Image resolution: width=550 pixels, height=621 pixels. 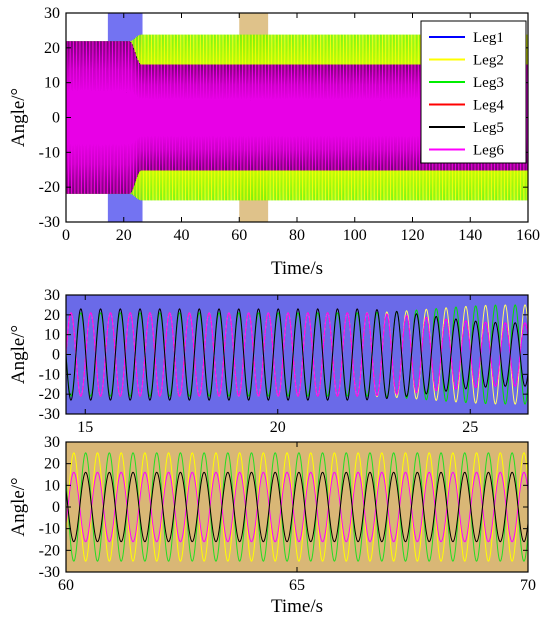 What do you see at coordinates (297, 585) in the screenshot?
I see `x-tick-label: 65` at bounding box center [297, 585].